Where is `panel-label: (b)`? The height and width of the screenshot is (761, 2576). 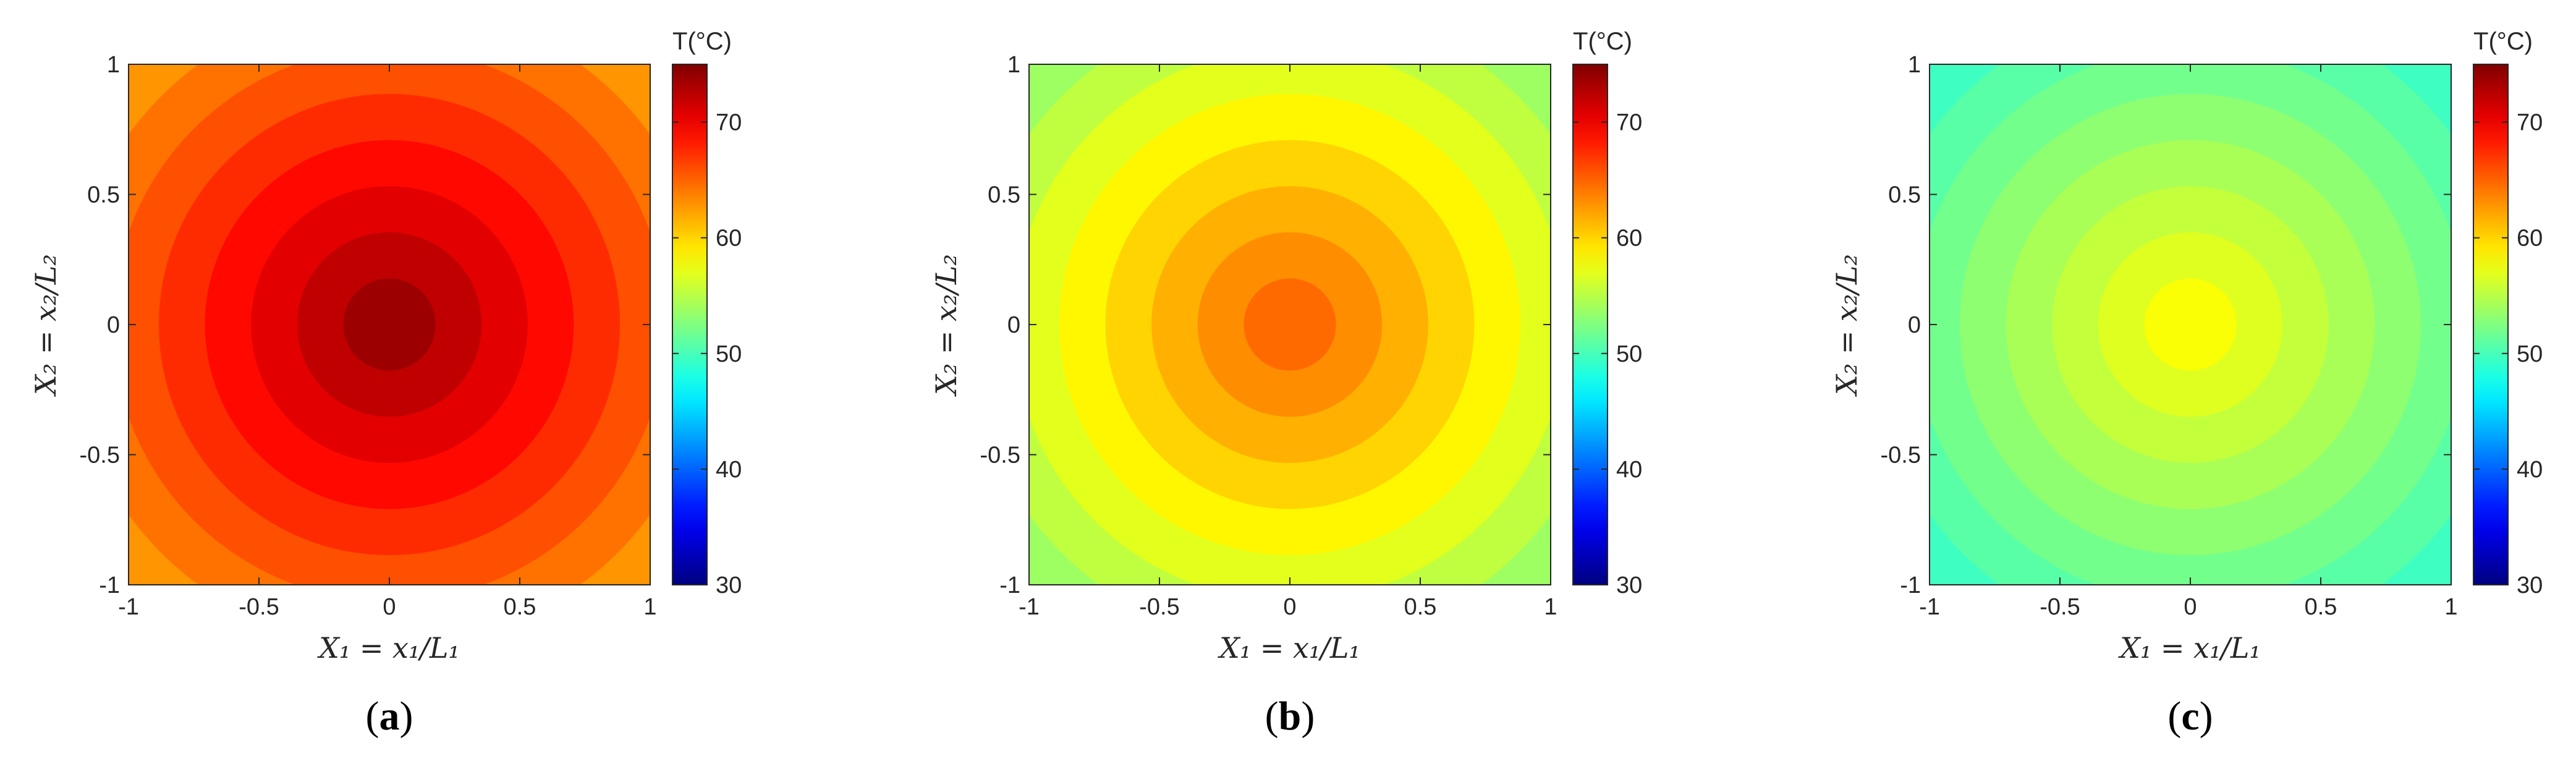
panel-label: (b) is located at coordinates (1290, 716).